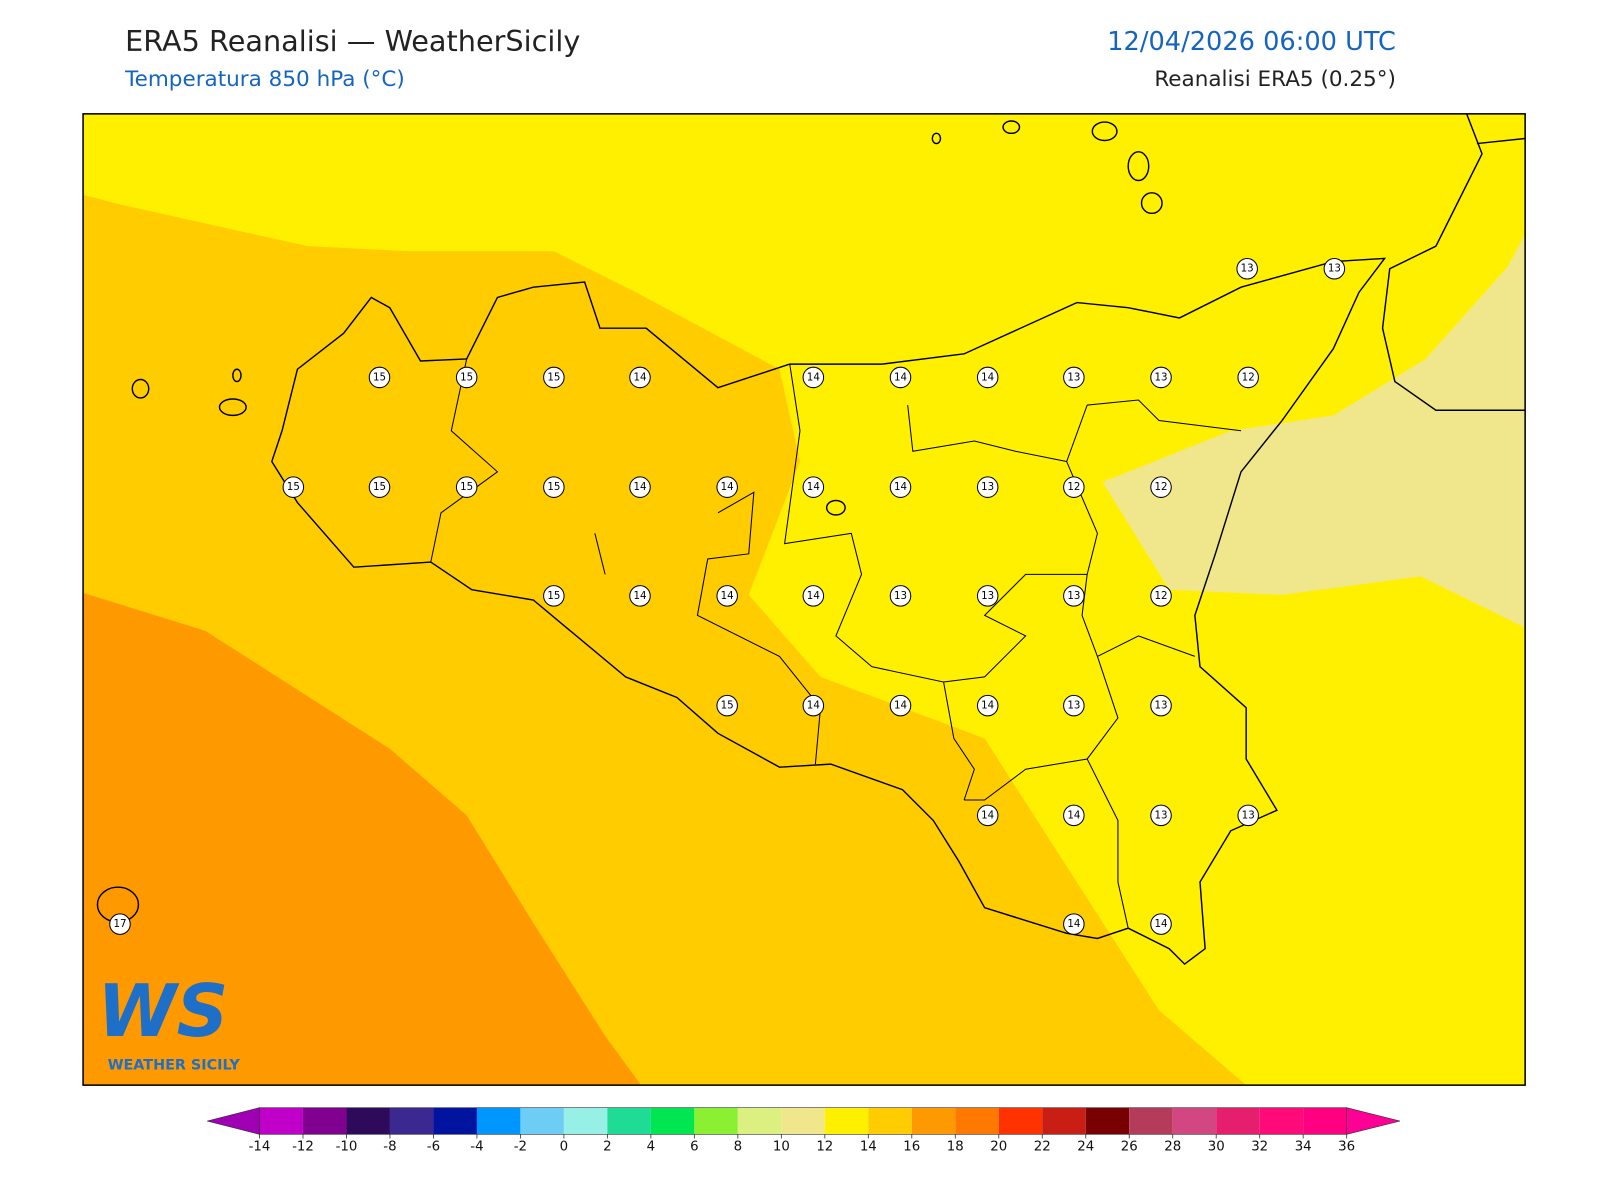  Describe the element at coordinates (998, 1147) in the screenshot. I see `colorbar-tick-label: 20` at that location.